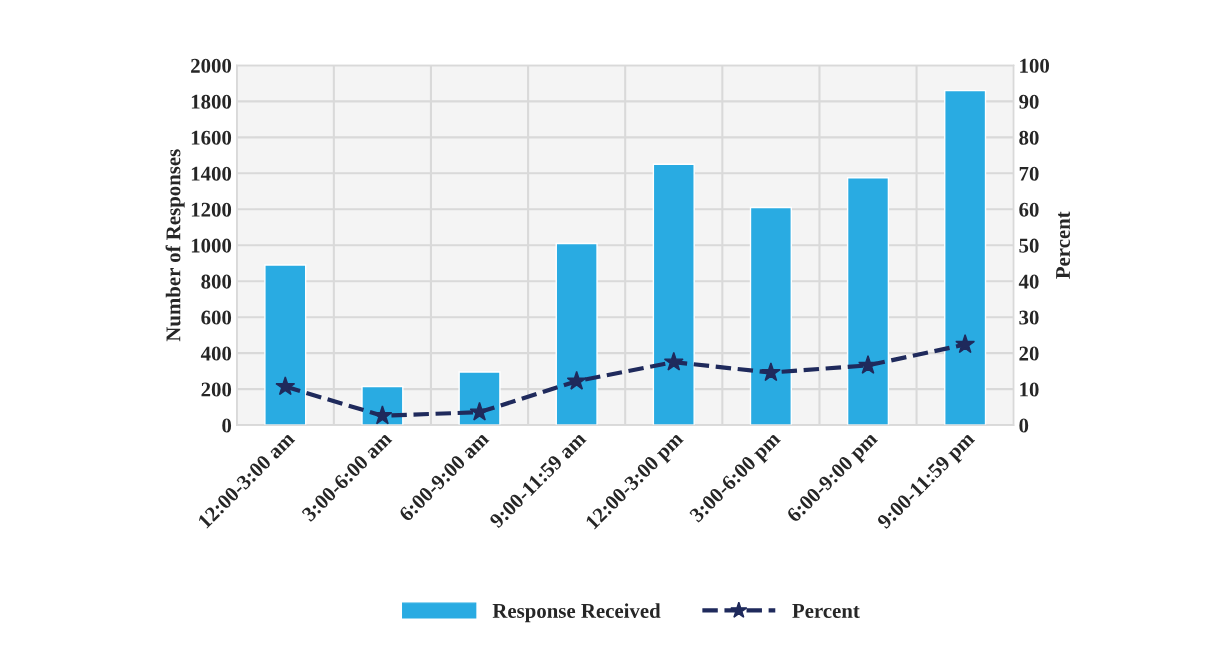  What do you see at coordinates (1029, 245) in the screenshot?
I see `y2-tick-label: 50` at bounding box center [1029, 245].